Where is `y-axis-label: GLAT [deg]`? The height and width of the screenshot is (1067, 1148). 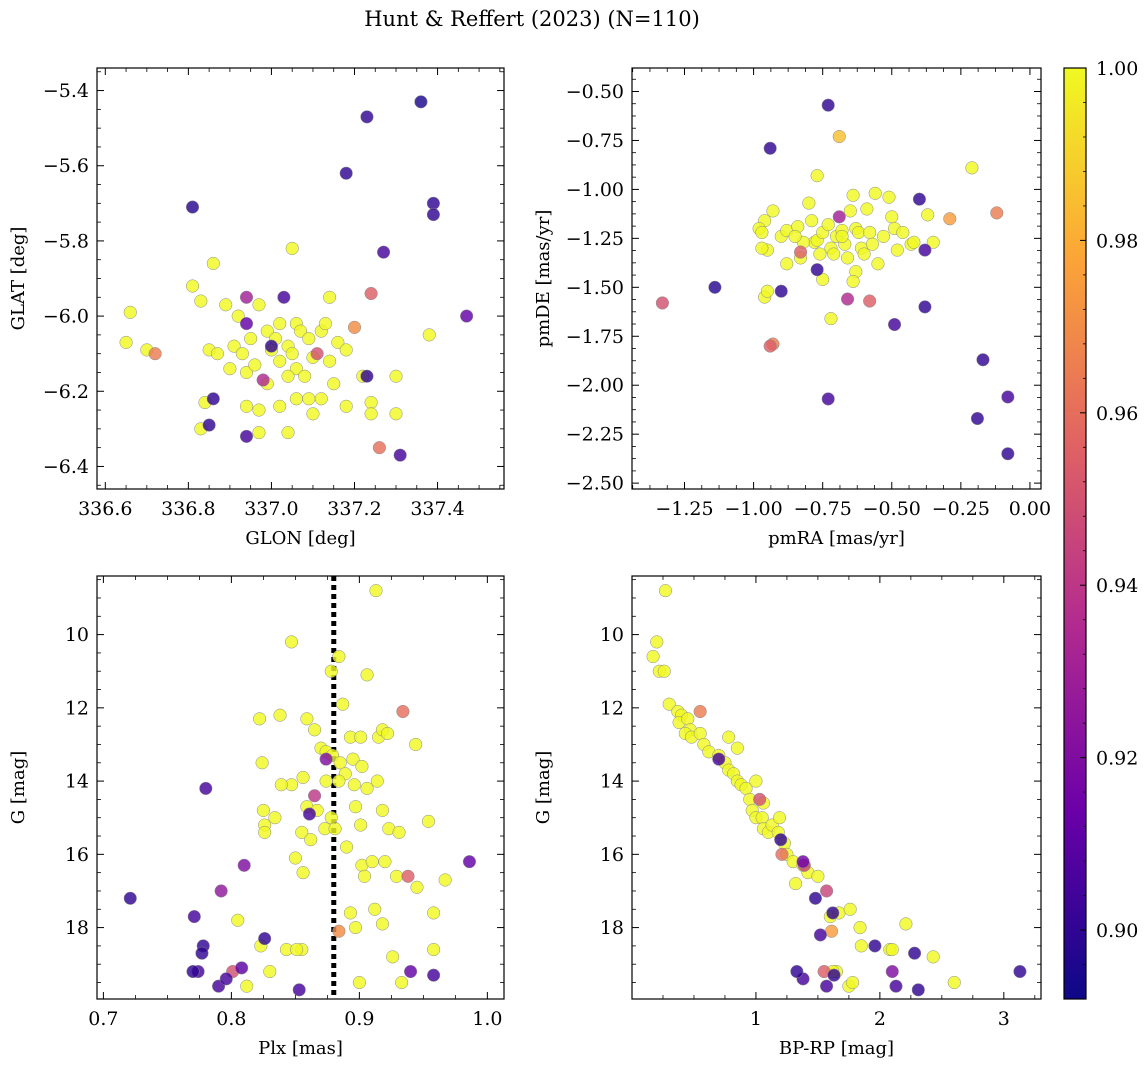 y-axis-label: GLAT [deg] is located at coordinates (18, 279).